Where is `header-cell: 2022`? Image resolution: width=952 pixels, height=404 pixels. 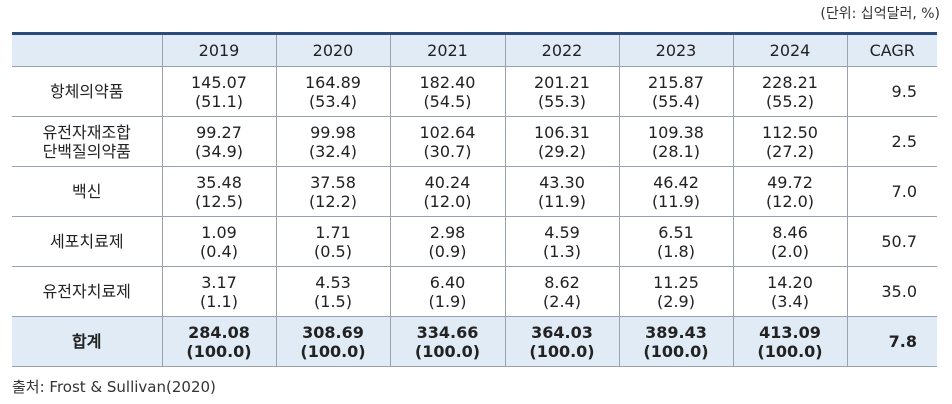
header-cell: 2022 is located at coordinates (562, 49).